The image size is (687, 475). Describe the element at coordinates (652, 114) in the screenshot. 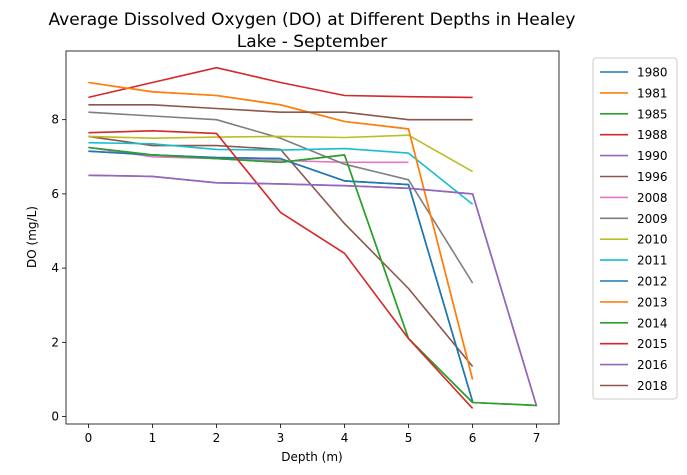

I see `legend-label-1985: 1985` at that location.